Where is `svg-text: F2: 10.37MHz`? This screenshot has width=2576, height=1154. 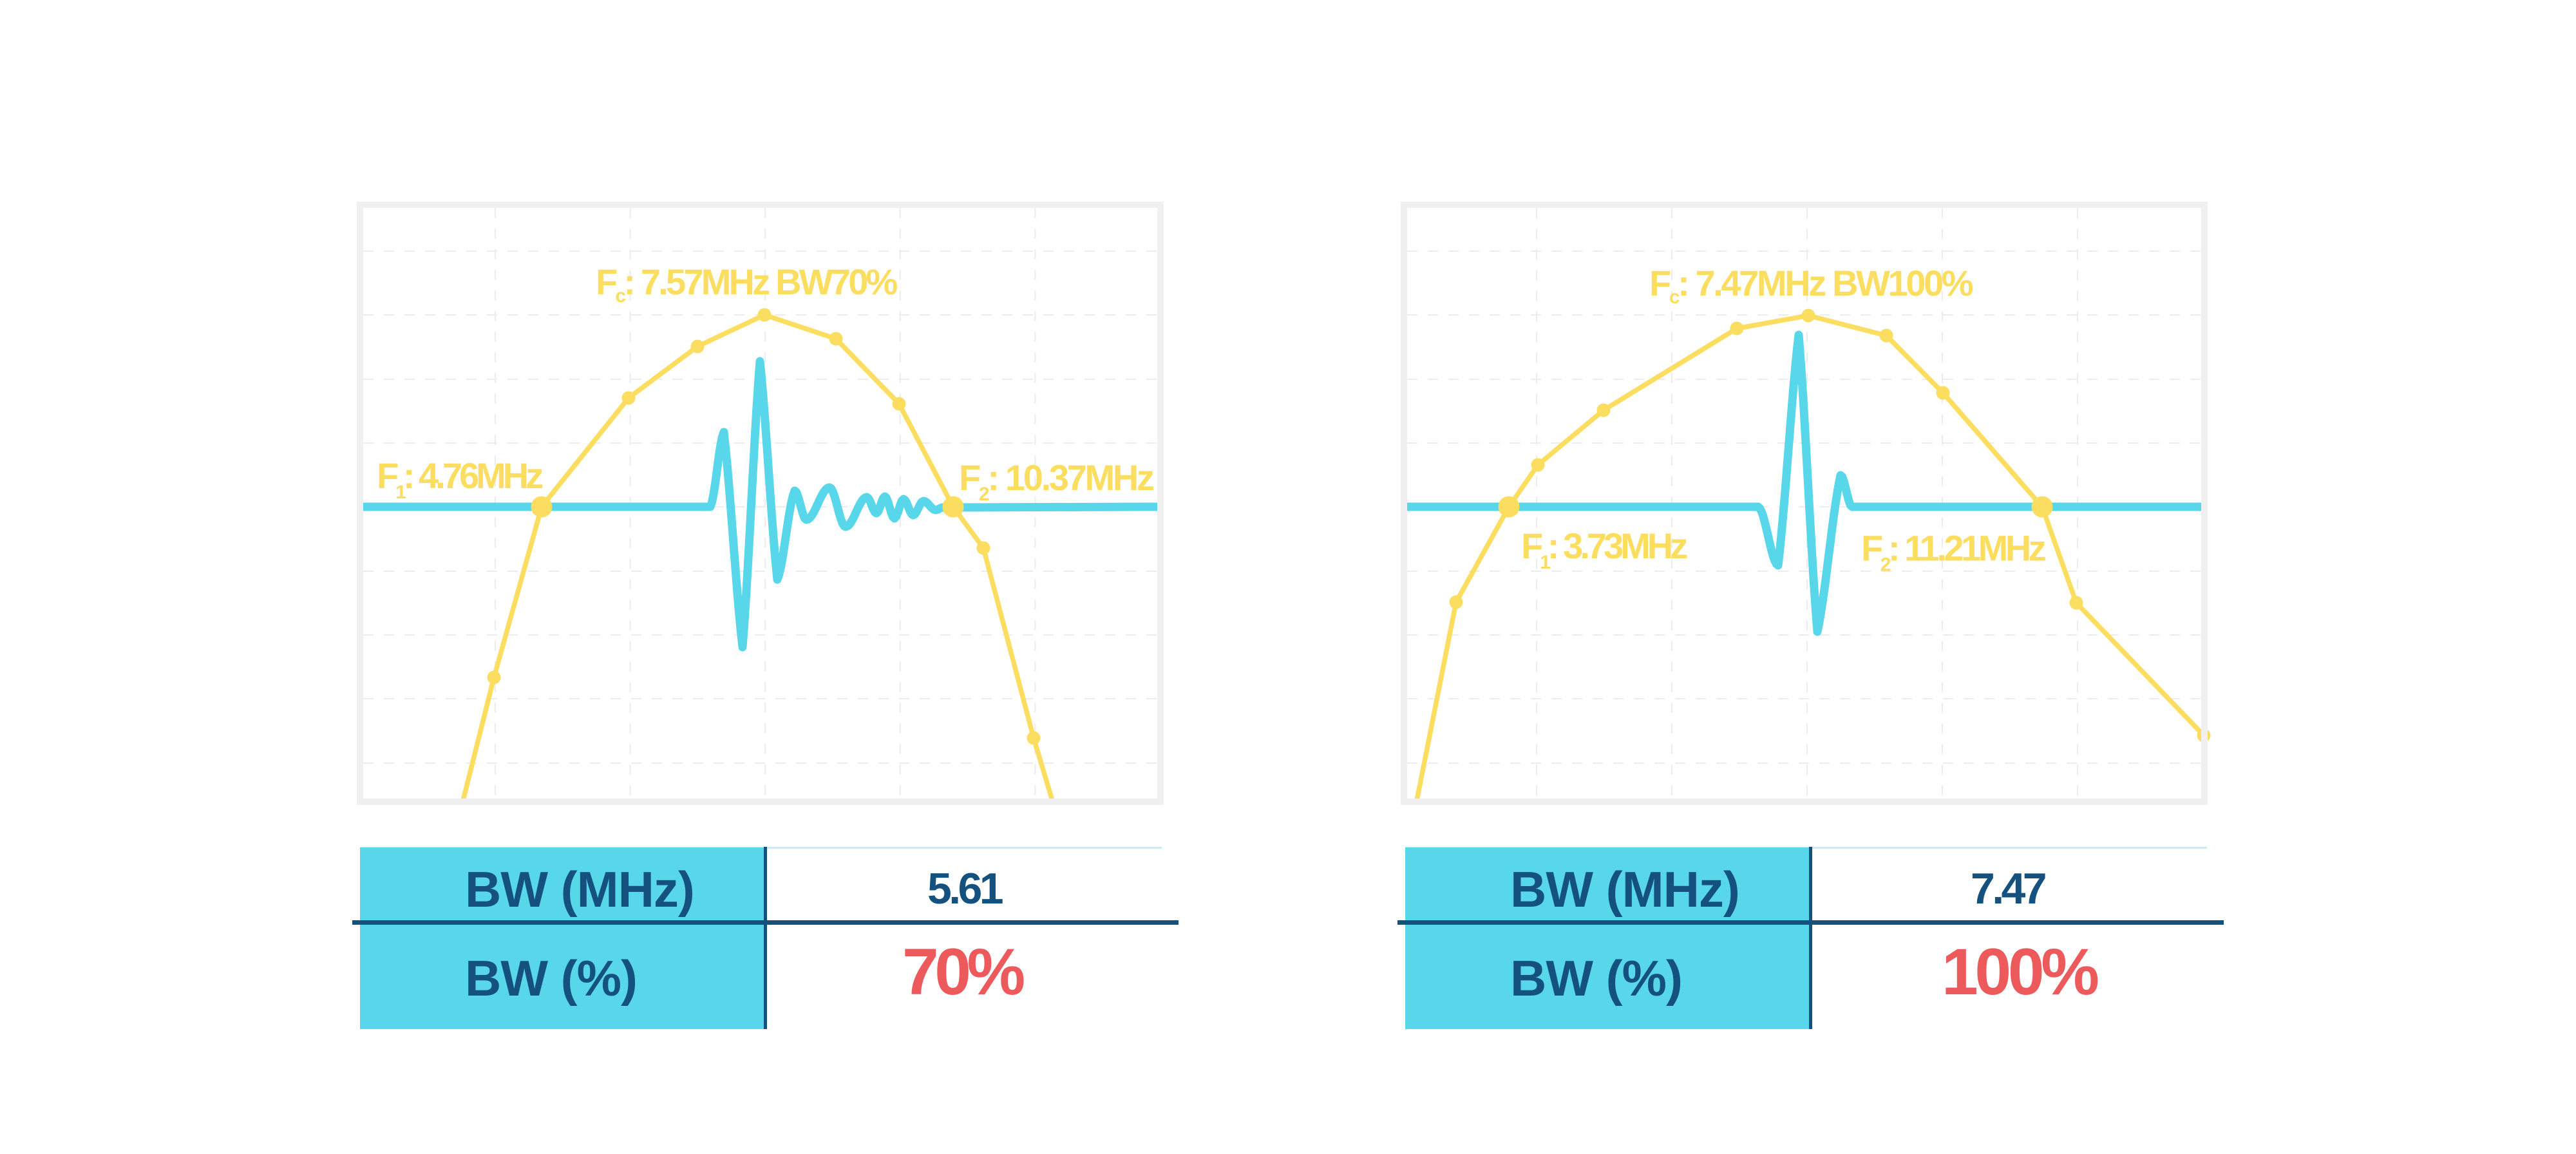
svg-text: F2: 10.37MHz is located at coordinates (1056, 481).